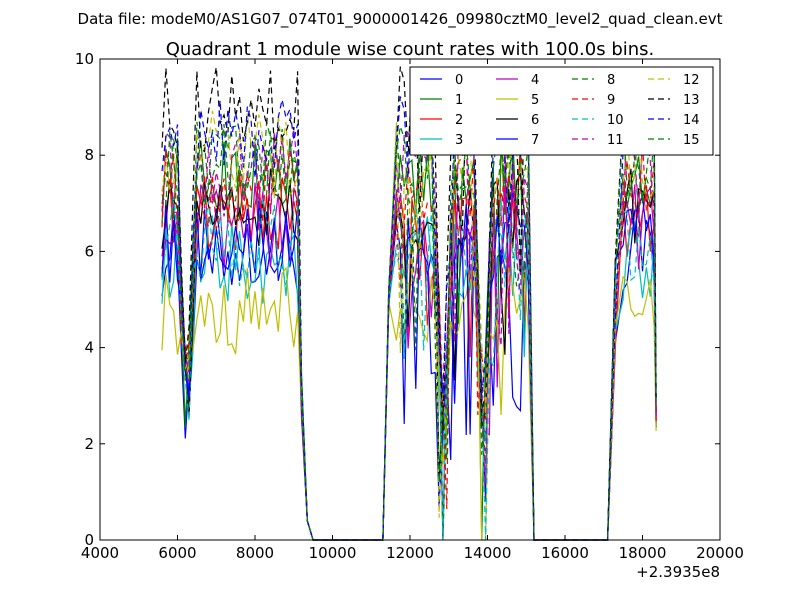 This screenshot has height=600, width=800. What do you see at coordinates (611, 80) in the screenshot?
I see `legend-label-8: 8` at bounding box center [611, 80].